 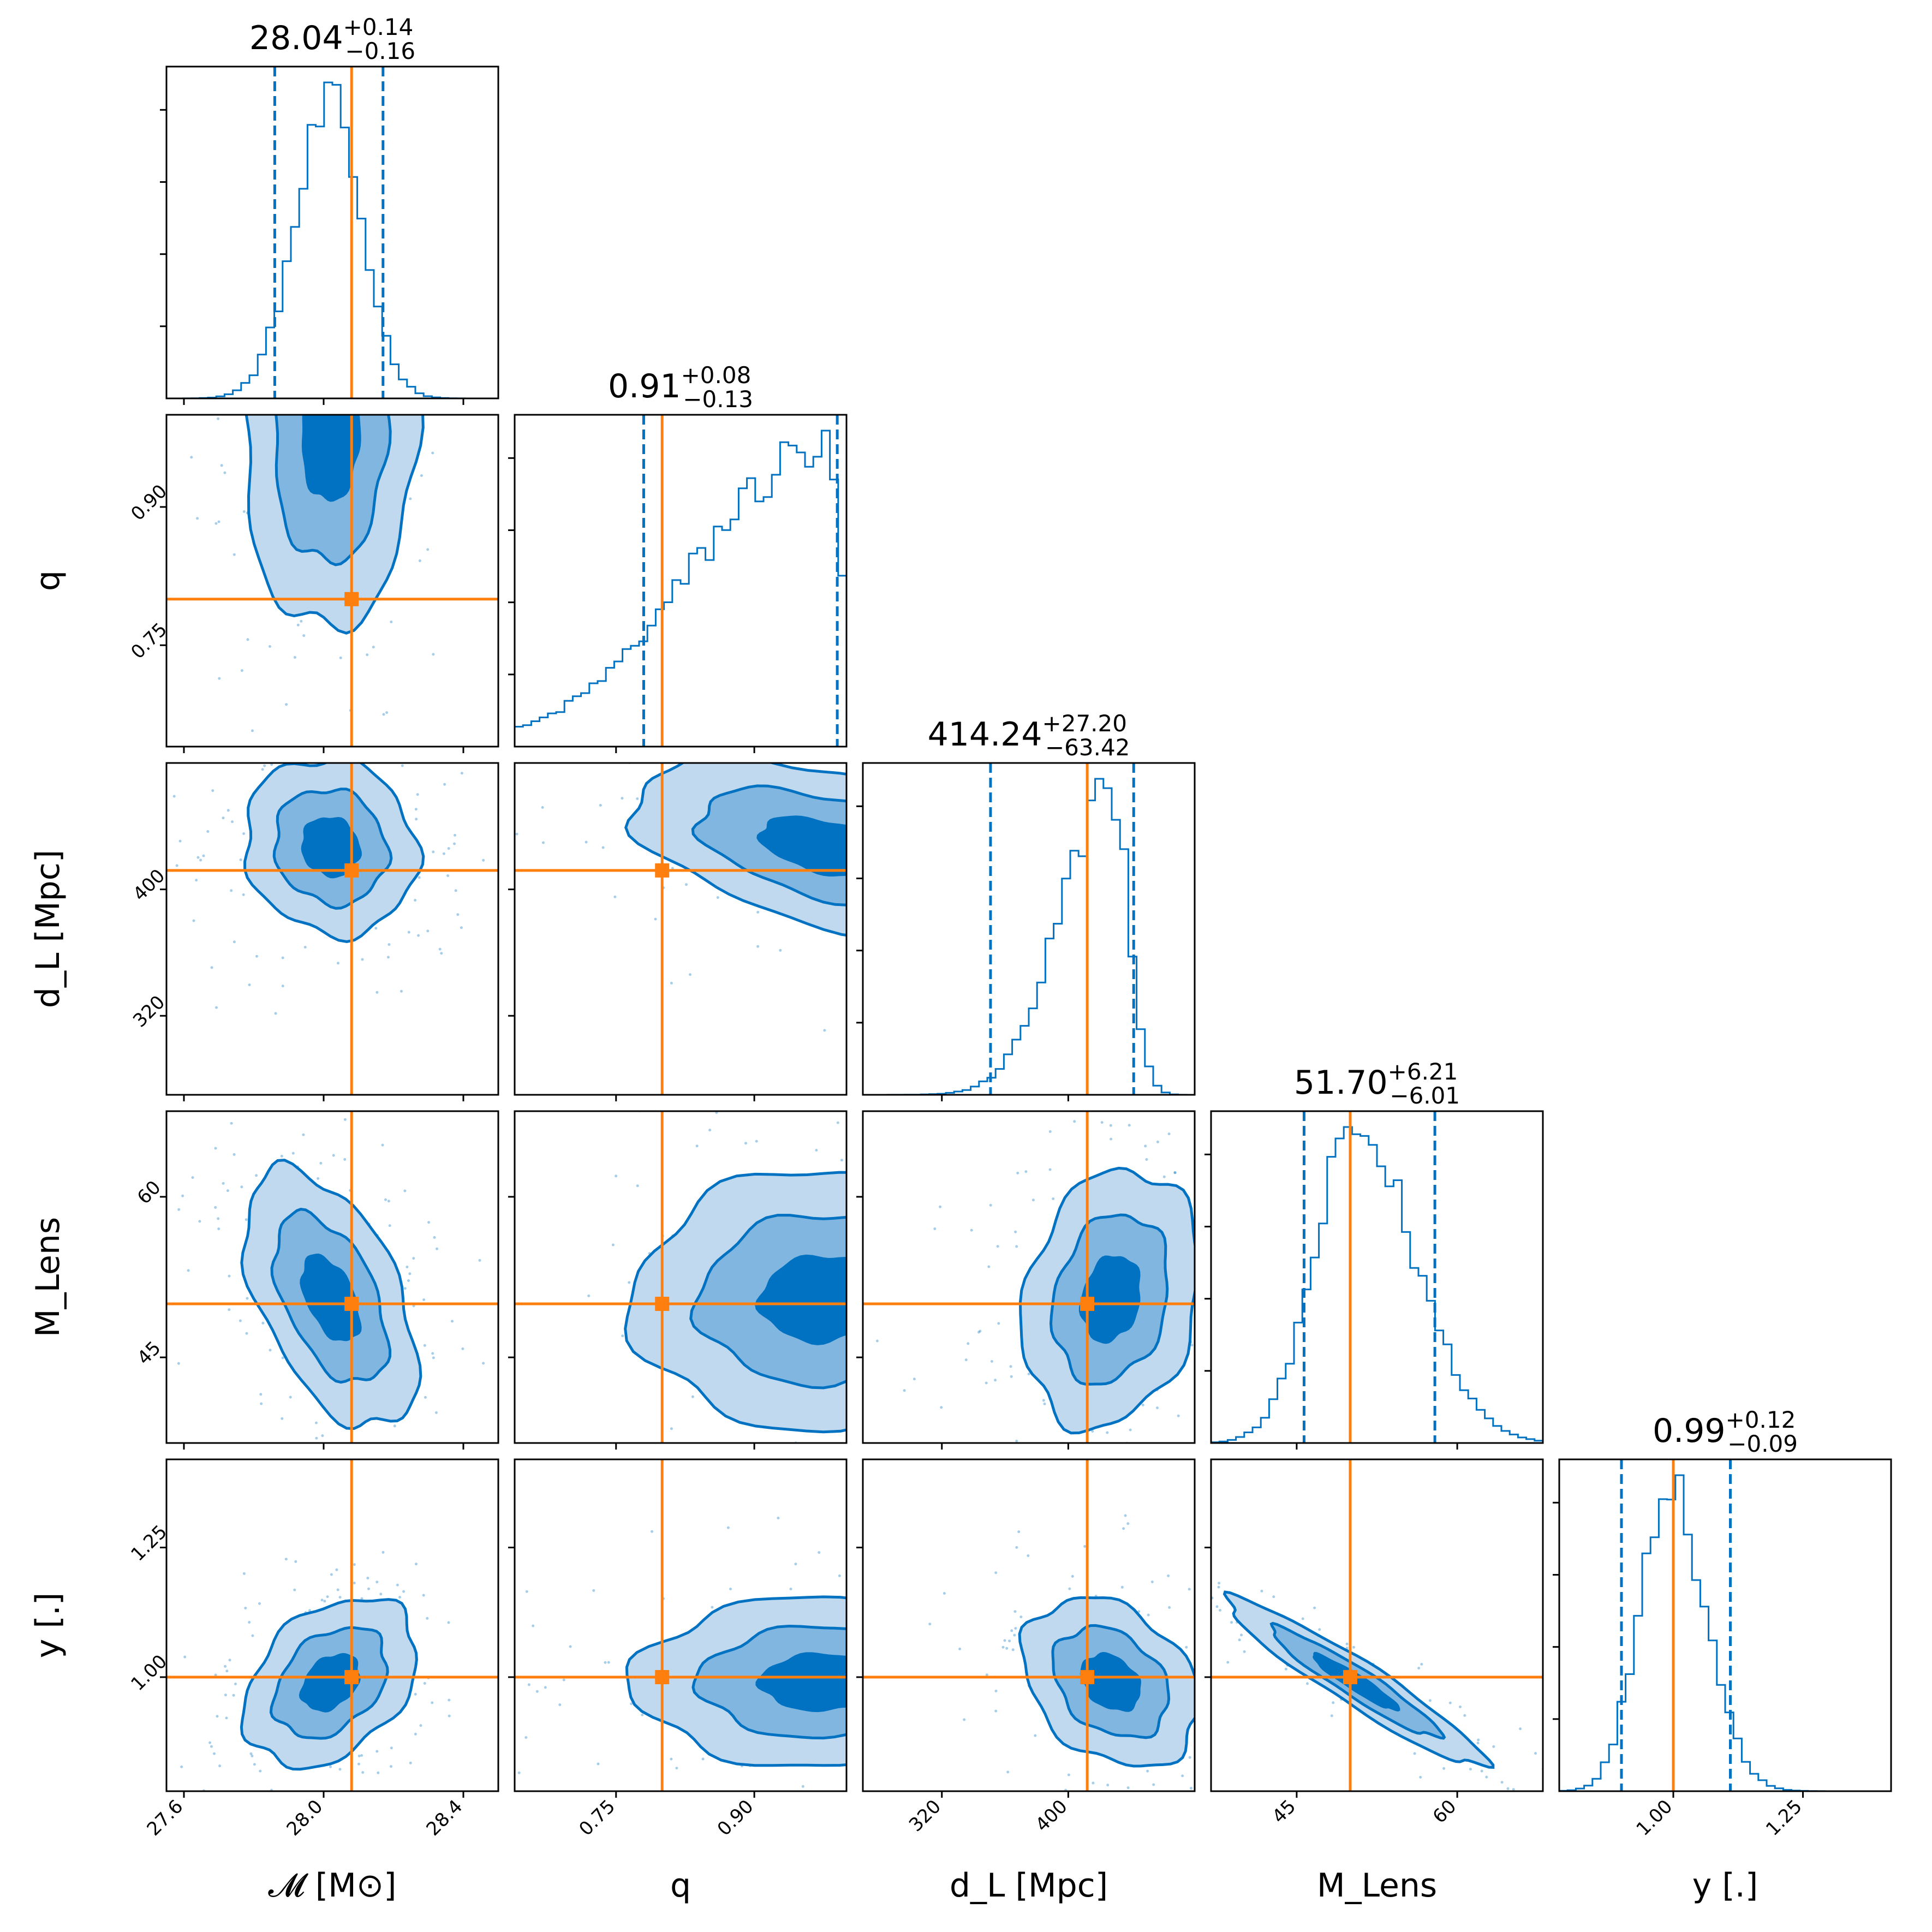 What do you see at coordinates (378, 27) in the screenshot?
I see `title-plus: +0.14` at bounding box center [378, 27].